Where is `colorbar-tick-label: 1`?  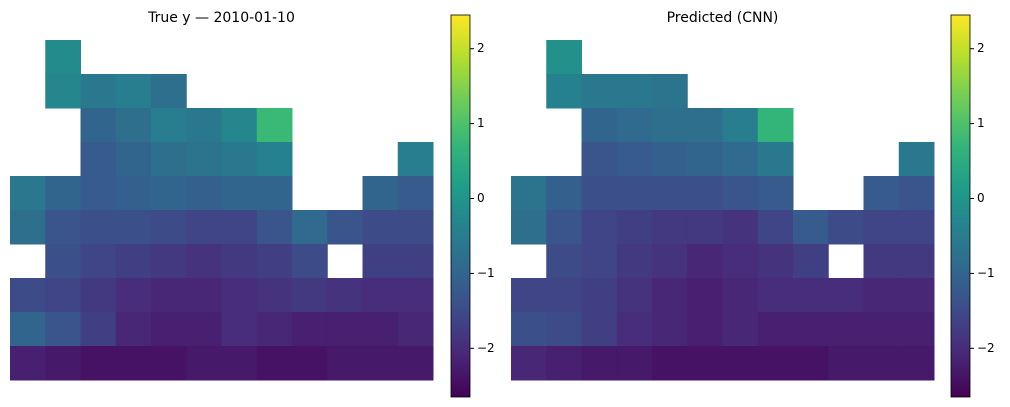
colorbar-tick-label: 1 is located at coordinates (481, 123).